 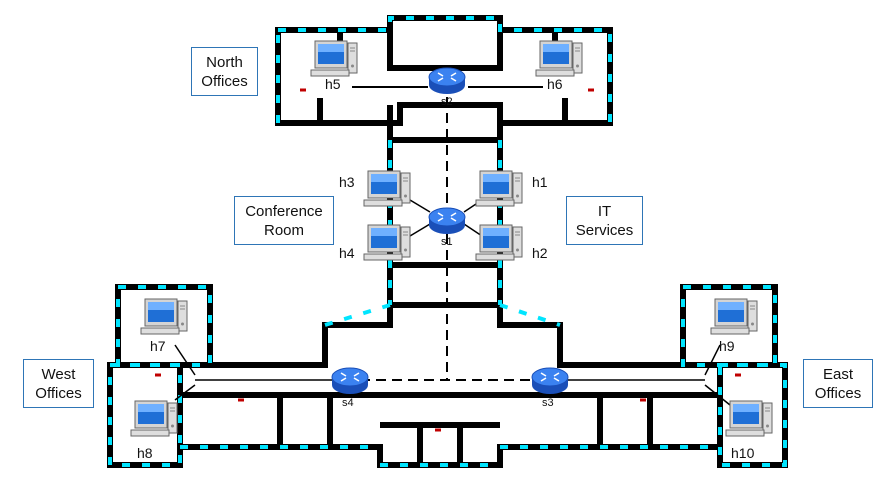 I want to click on host-h7-label: h7, so click(x=158, y=346).